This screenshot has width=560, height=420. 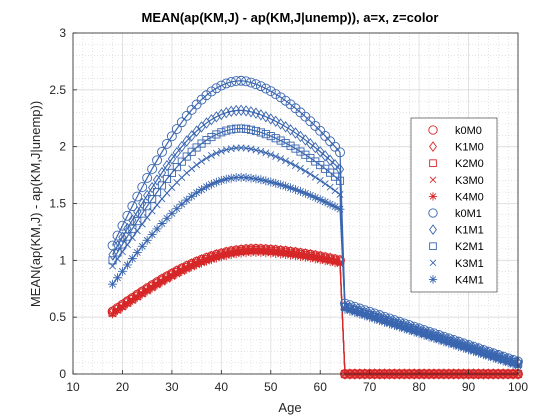 I want to click on legend-label: K3M0, so click(x=469, y=181).